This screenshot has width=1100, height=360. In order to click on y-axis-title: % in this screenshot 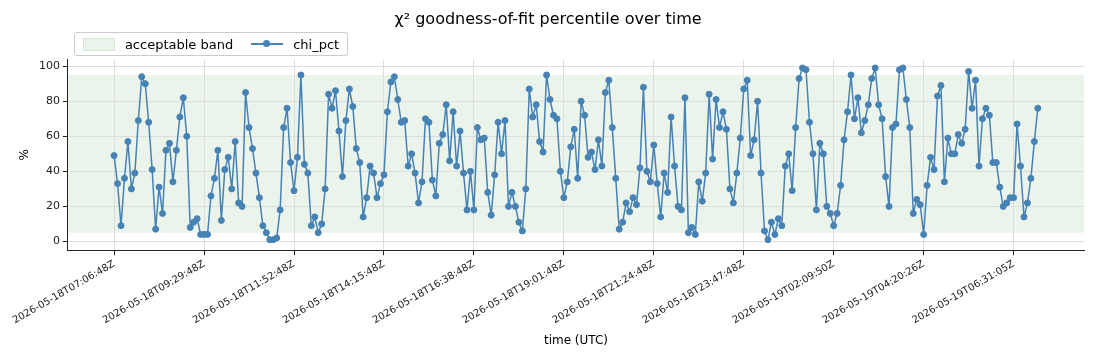, I will do `click(23, 155)`.